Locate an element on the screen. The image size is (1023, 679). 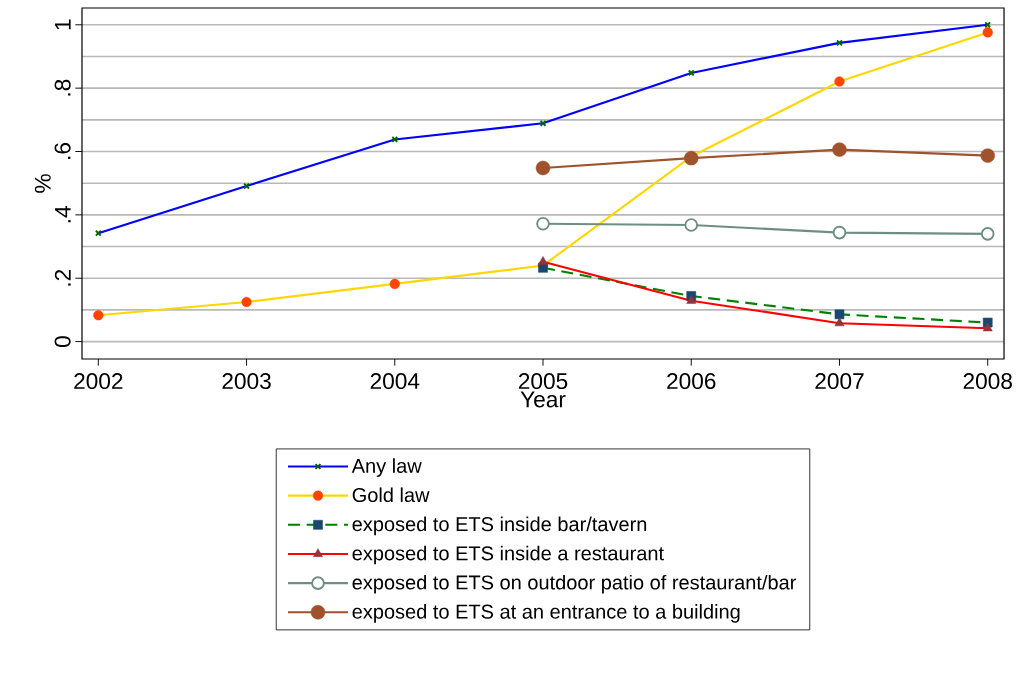
legend-label: exposed to ETS on outdoor patio of restaurant/bar is located at coordinates (574, 584).